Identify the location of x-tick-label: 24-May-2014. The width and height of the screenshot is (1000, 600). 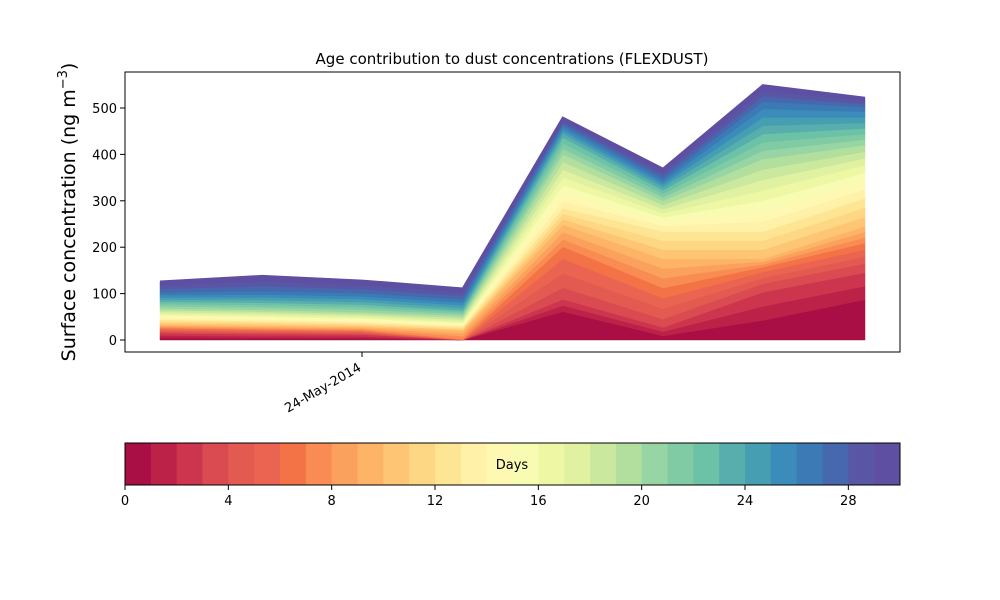
(323, 388).